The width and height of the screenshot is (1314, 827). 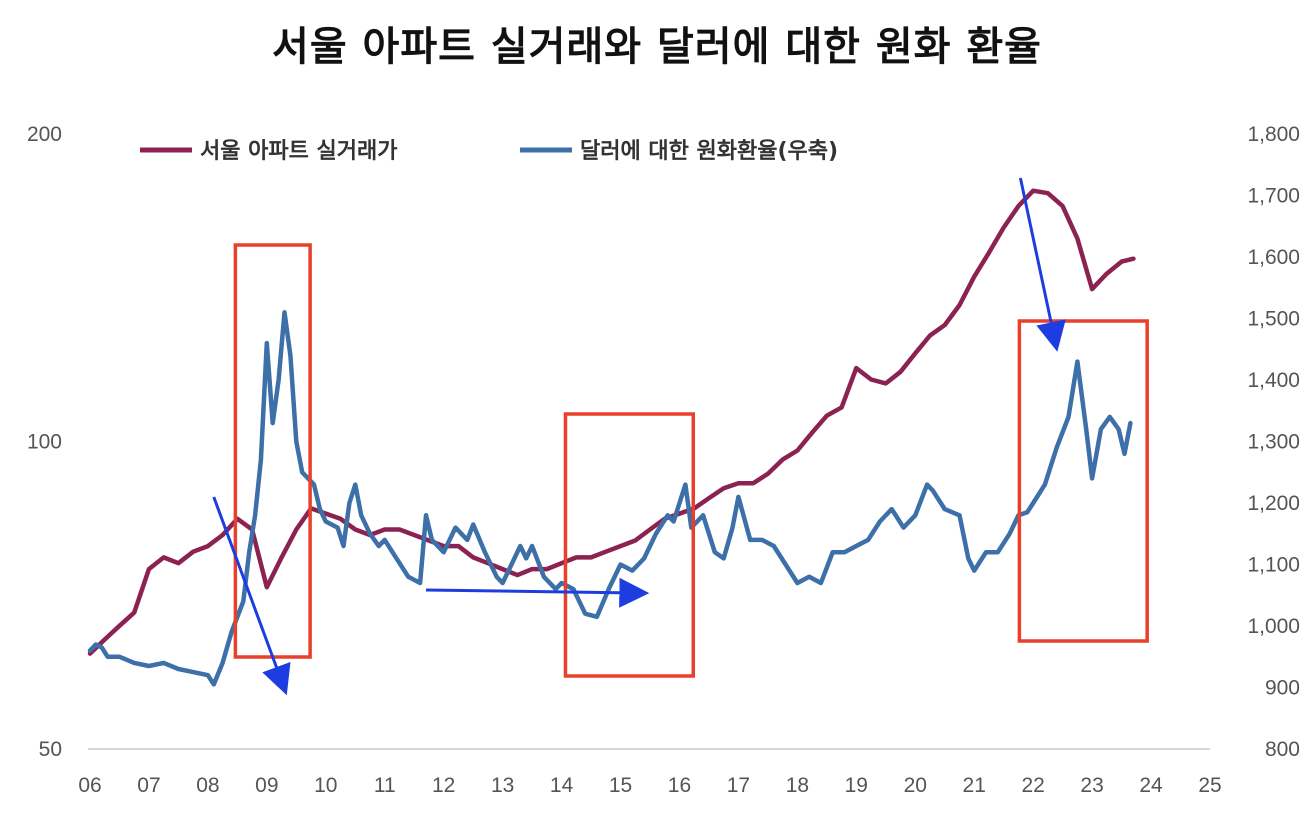 What do you see at coordinates (1273, 134) in the screenshot?
I see `right-tick-label: 1,800` at bounding box center [1273, 134].